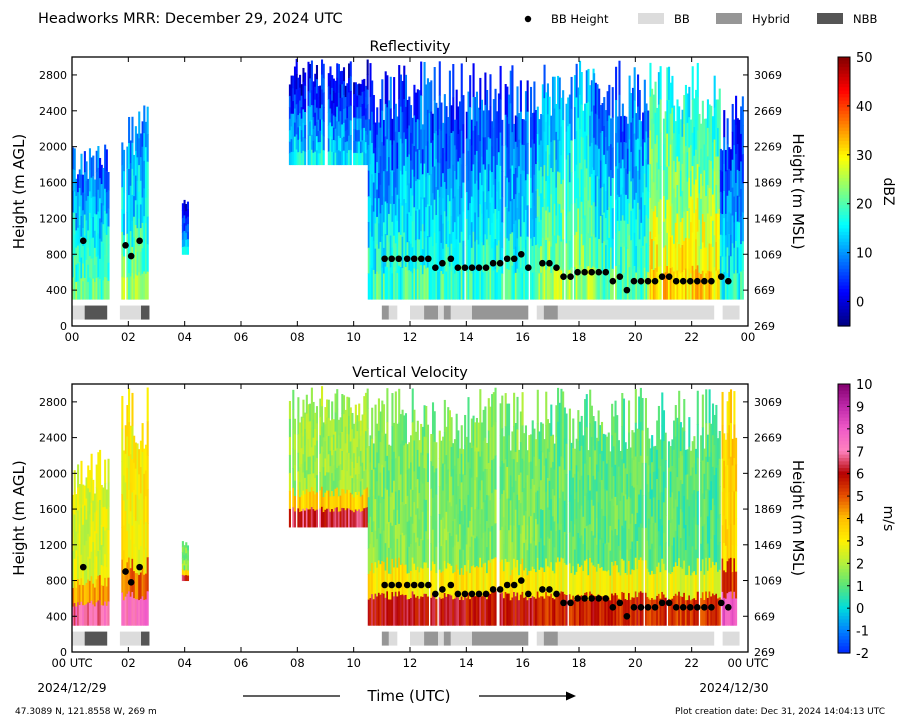 The image size is (900, 725). I want to click on colorbar-tick-label: 3, so click(860, 542).